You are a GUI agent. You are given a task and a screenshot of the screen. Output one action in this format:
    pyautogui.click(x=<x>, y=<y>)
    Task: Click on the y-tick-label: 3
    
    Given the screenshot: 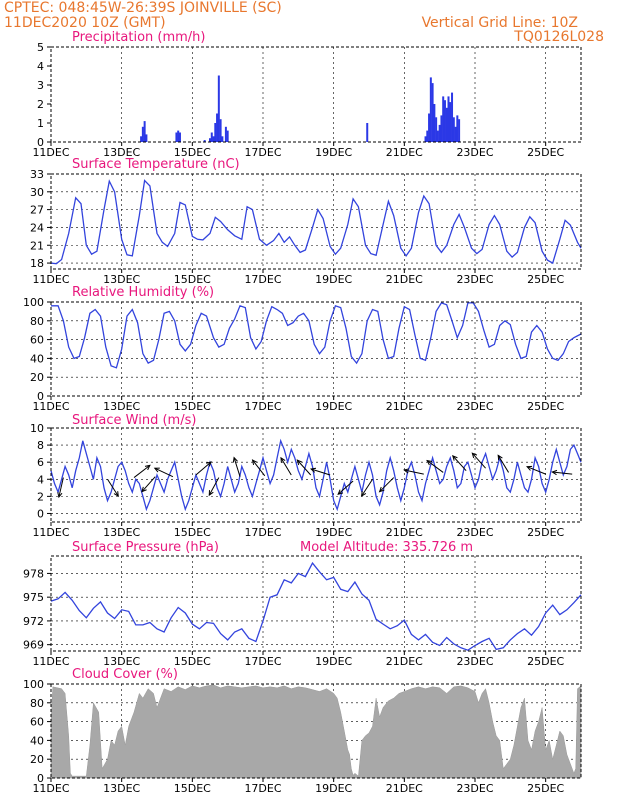 What is the action you would take?
    pyautogui.click(x=40, y=85)
    